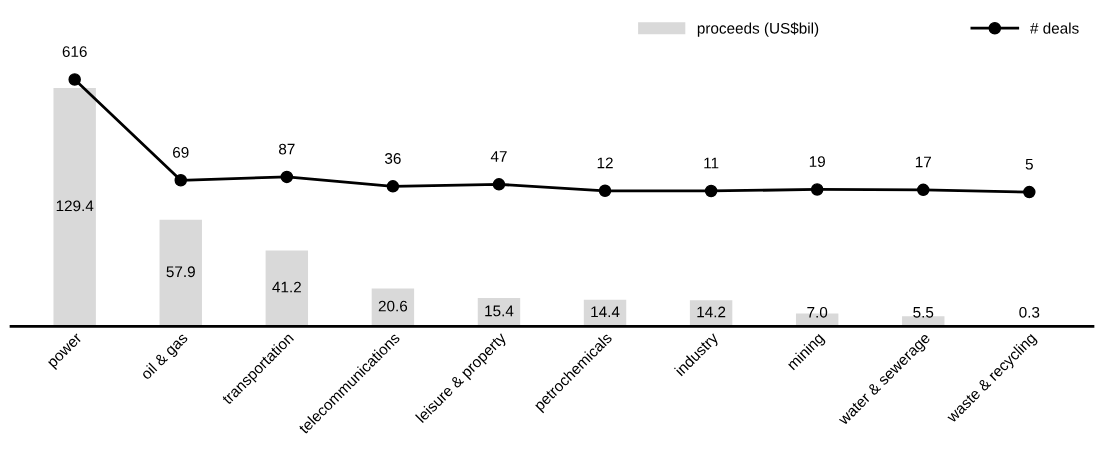 The height and width of the screenshot is (473, 1104). What do you see at coordinates (758, 29) in the screenshot?
I see `legend-label: proceeds (US$bil)` at bounding box center [758, 29].